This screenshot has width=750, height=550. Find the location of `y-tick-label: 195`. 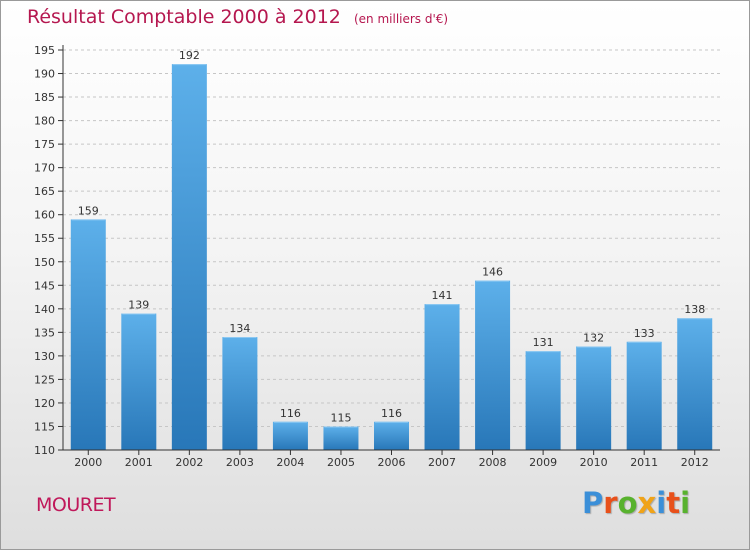

y-tick-label: 195 is located at coordinates (44, 50).